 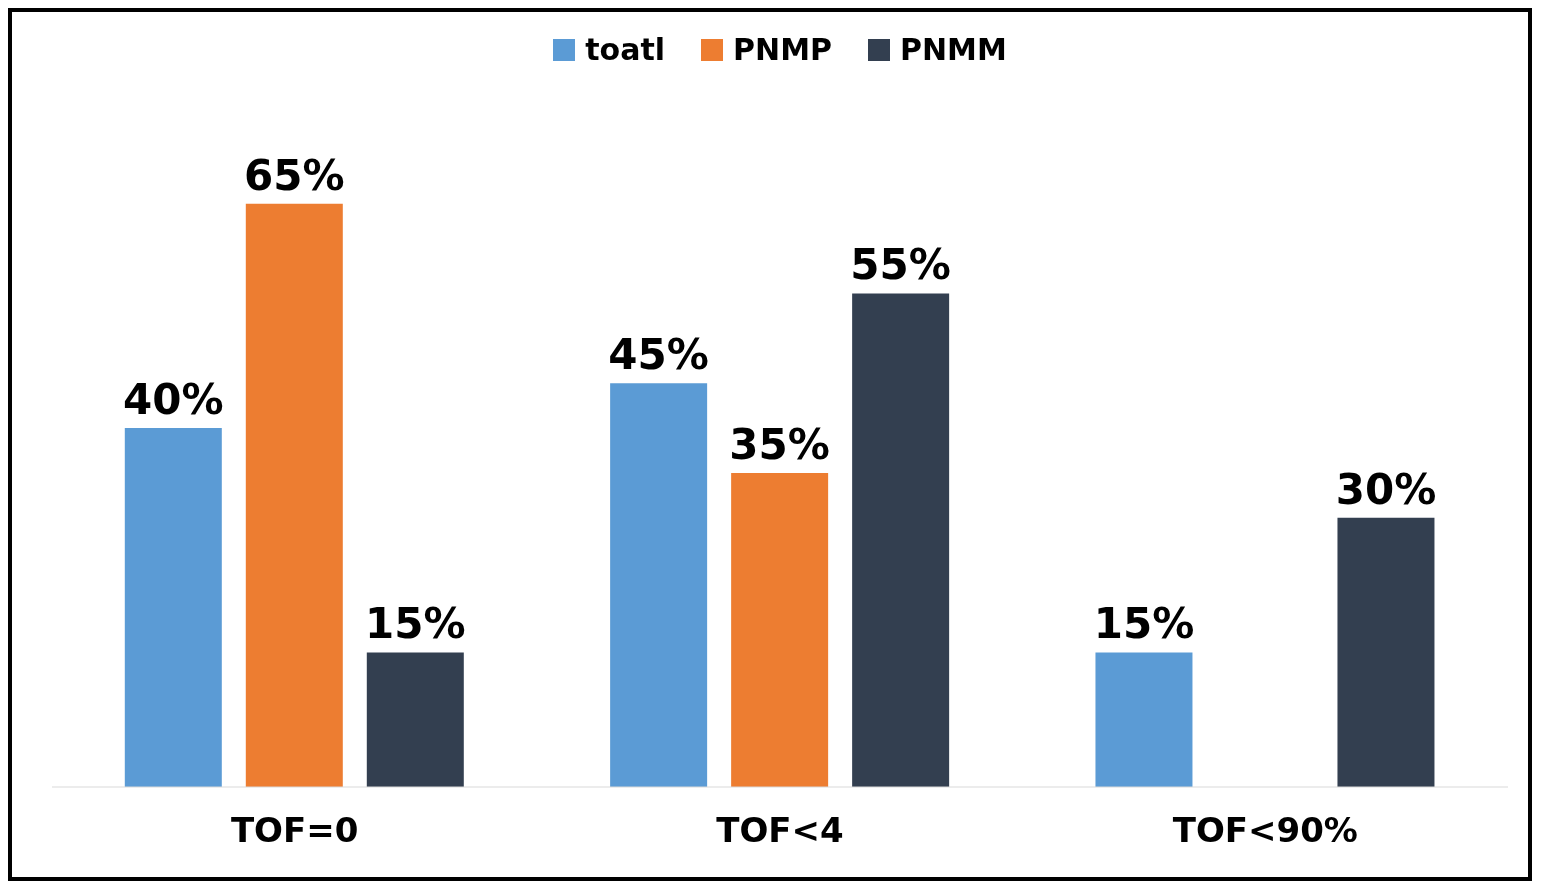 What do you see at coordinates (779, 444) in the screenshot?
I see `data-label: 35%` at bounding box center [779, 444].